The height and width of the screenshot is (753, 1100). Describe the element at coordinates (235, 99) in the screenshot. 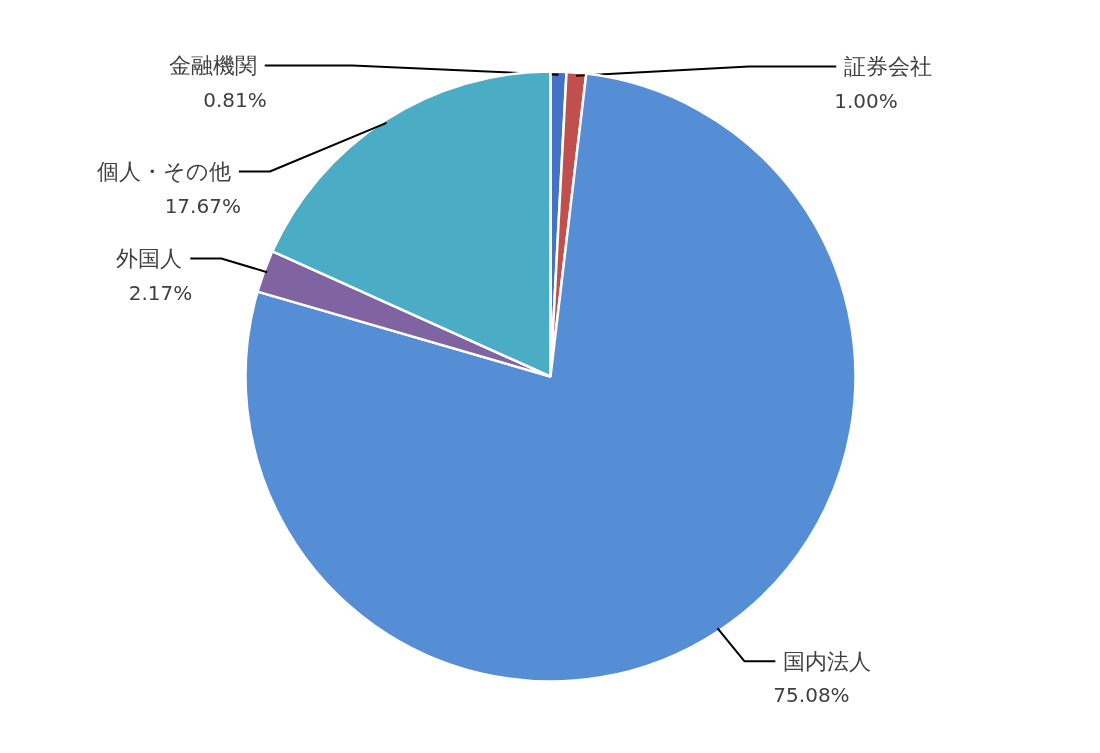

I see `data-label: 0.81%` at that location.